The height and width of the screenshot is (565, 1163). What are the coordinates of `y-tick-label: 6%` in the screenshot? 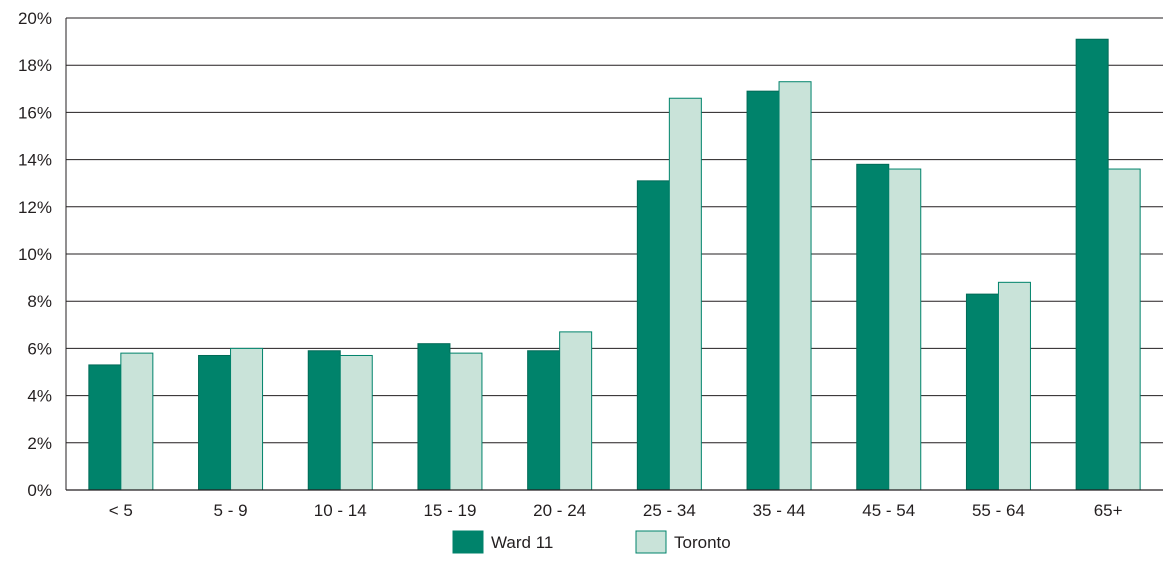 It's located at (39, 348).